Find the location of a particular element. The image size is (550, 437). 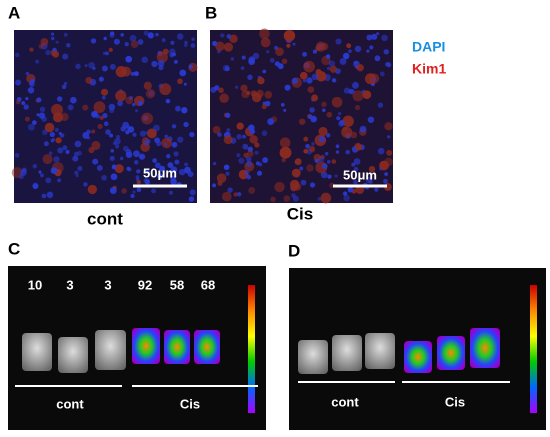

panel-label: C is located at coordinates (14, 248).